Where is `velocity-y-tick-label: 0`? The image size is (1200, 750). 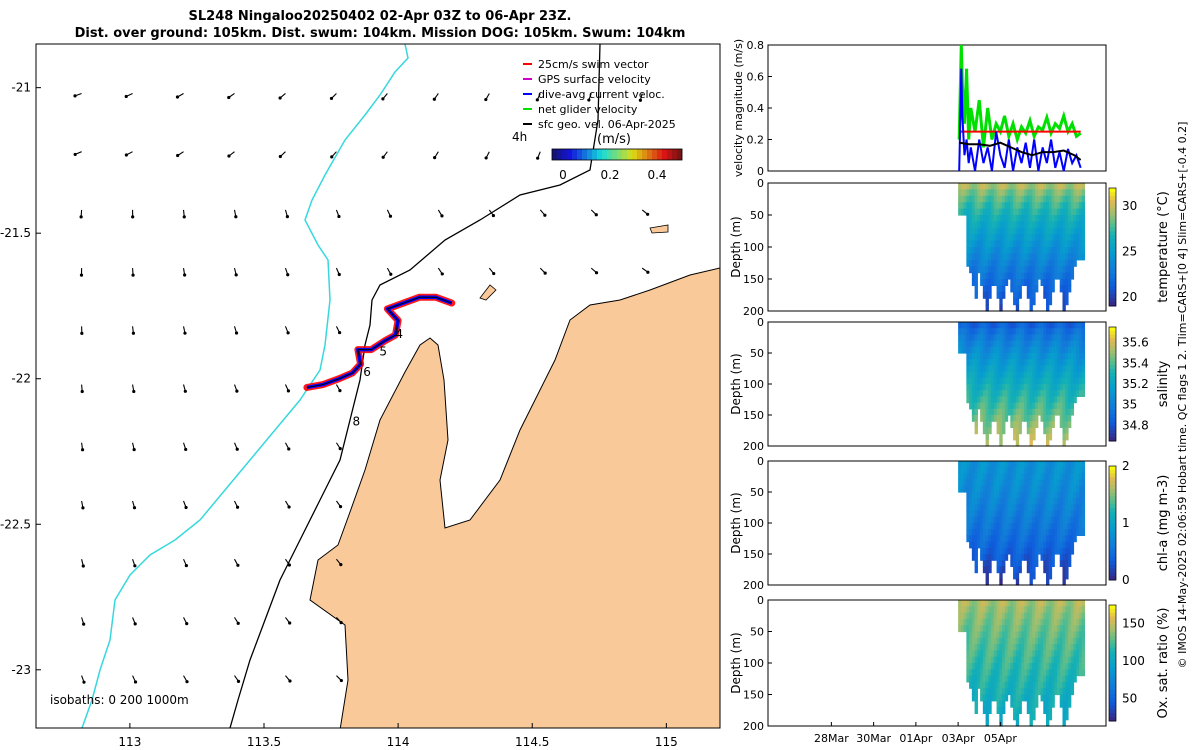 velocity-y-tick-label: 0 is located at coordinates (760, 171).